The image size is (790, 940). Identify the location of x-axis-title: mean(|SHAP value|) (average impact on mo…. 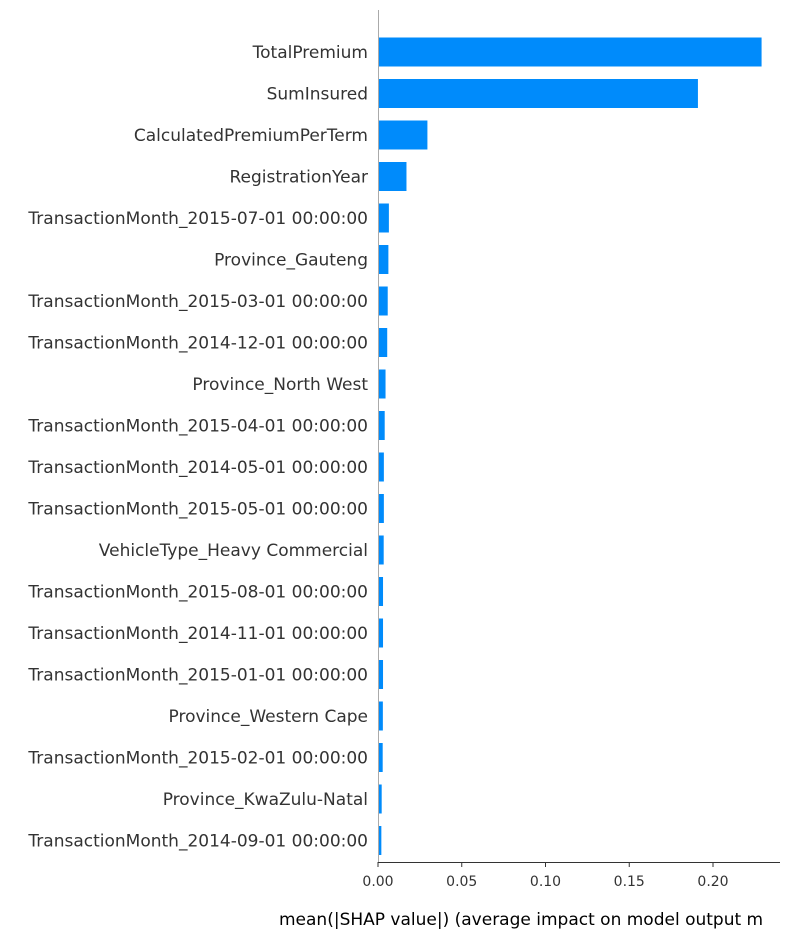
(521, 920).